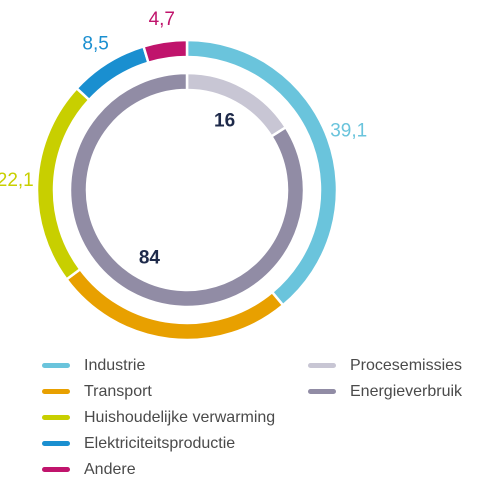 The height and width of the screenshot is (502, 495). I want to click on legend-label: Industrie, so click(115, 365).